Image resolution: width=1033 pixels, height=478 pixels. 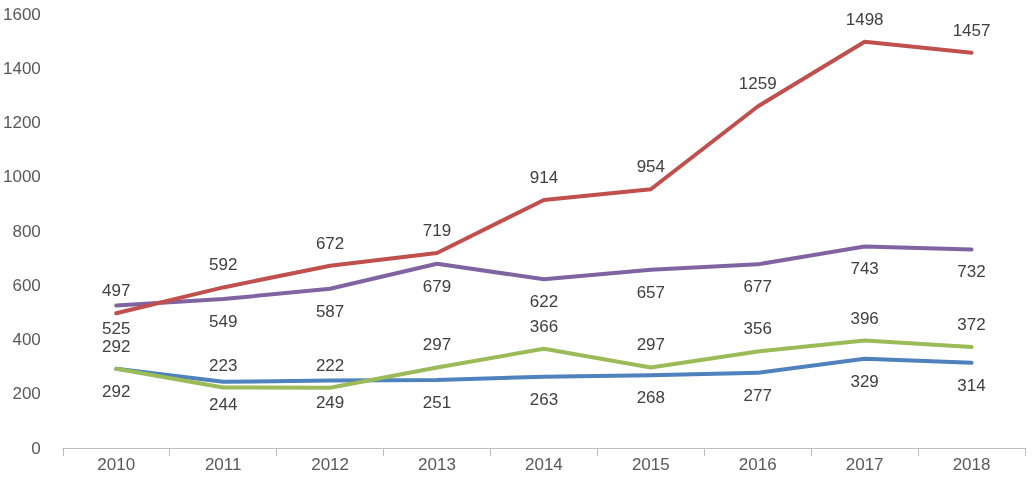 I want to click on x-tick-label: 2018, so click(x=971, y=464).